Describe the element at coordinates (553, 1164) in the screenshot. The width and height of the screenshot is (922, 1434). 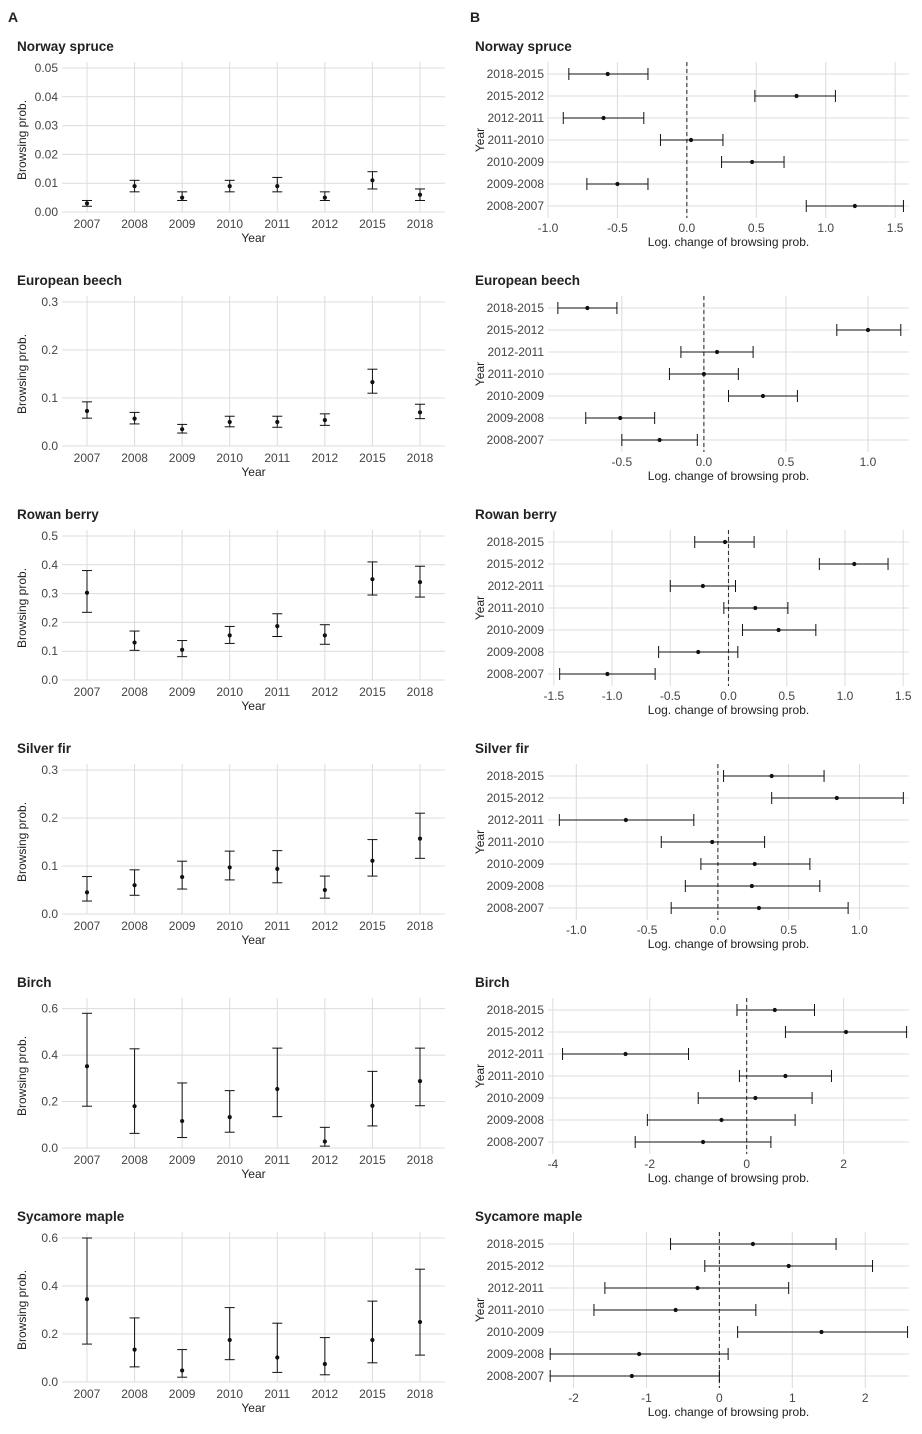
I see `x-tick-label: -4` at that location.